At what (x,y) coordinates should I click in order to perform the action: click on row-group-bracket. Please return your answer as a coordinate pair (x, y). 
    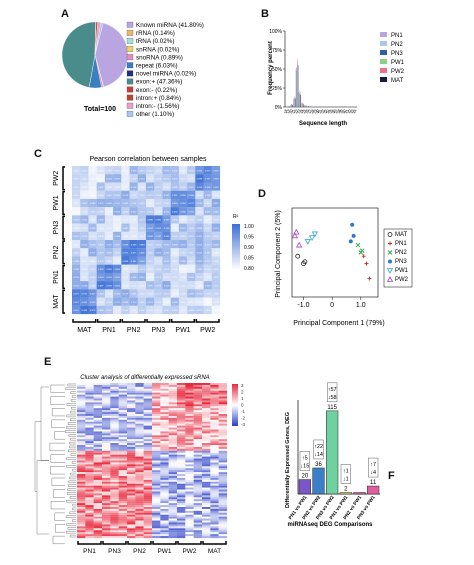
    Looking at the image, I should click on (63, 252).